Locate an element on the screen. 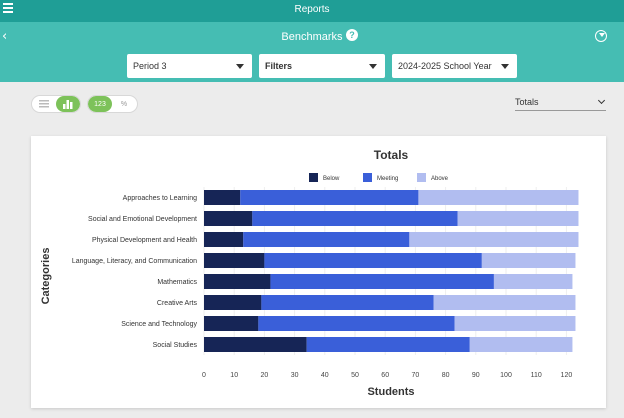 This screenshot has width=624, height=418. category-label: Approaches to Learning is located at coordinates (160, 198).